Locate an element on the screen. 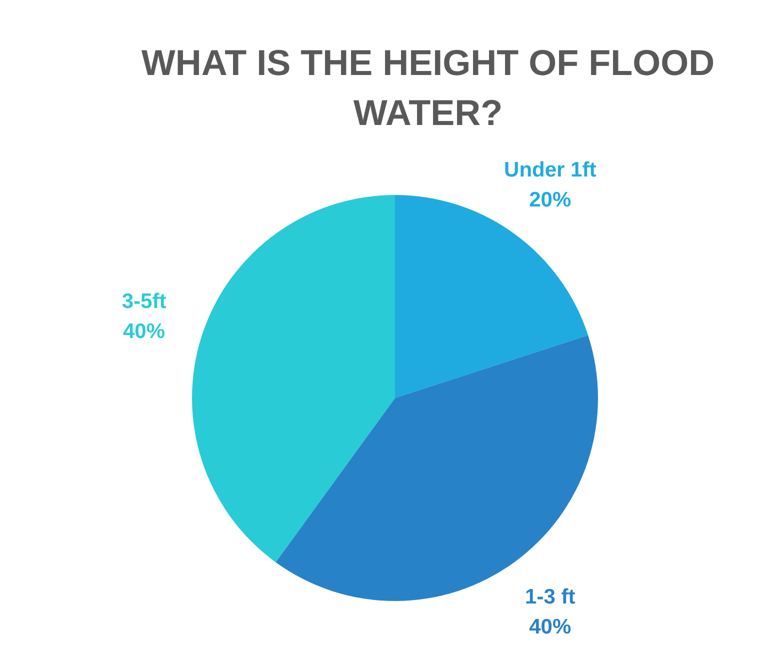 The width and height of the screenshot is (771, 660). chart-title: WHAT IS THE HEIGHT OF FLOOD WATER? is located at coordinates (428, 88).